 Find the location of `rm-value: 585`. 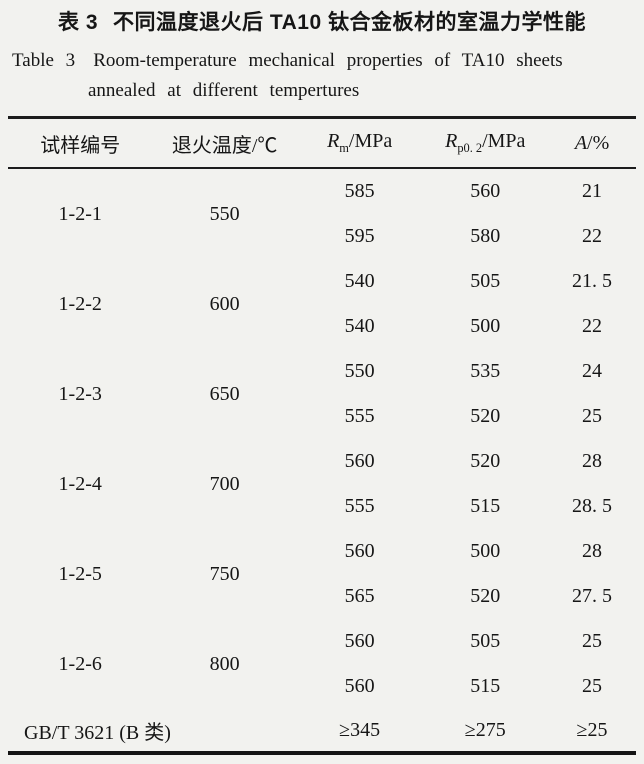

rm-value: 585 is located at coordinates (359, 191).